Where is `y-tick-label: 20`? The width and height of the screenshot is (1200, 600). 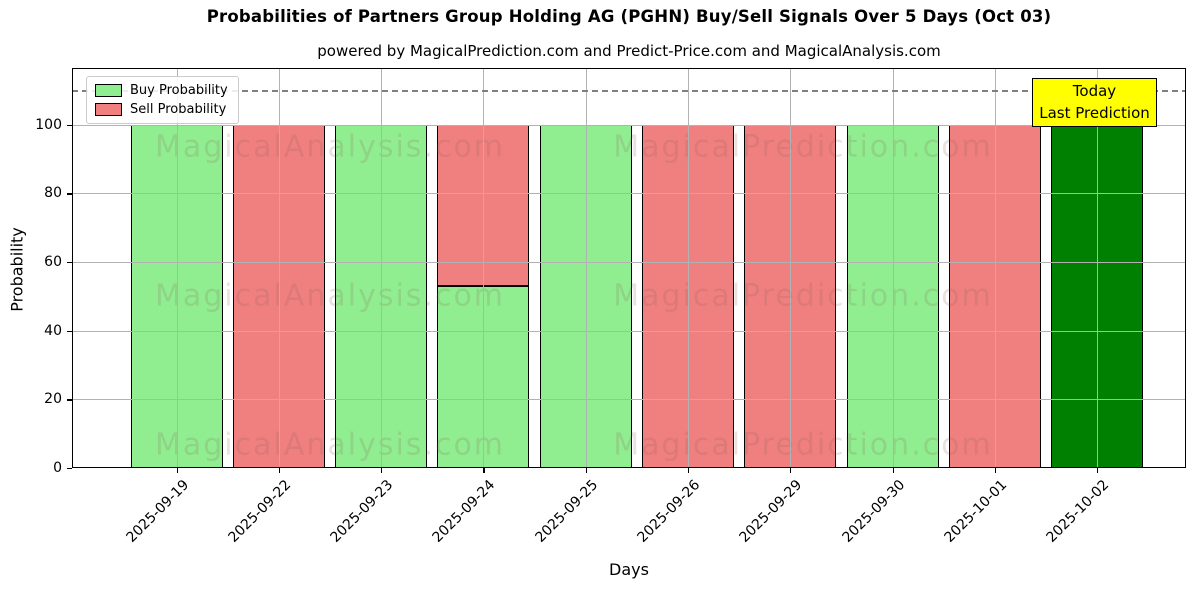
y-tick-label: 20 is located at coordinates (53, 399).